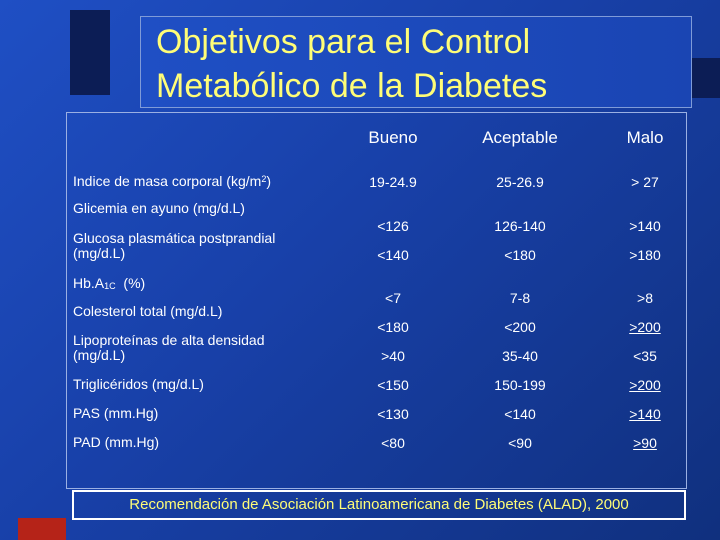 This screenshot has height=540, width=720. Describe the element at coordinates (520, 356) in the screenshot. I see `cell-hdl-aceptable: 35-40` at that location.